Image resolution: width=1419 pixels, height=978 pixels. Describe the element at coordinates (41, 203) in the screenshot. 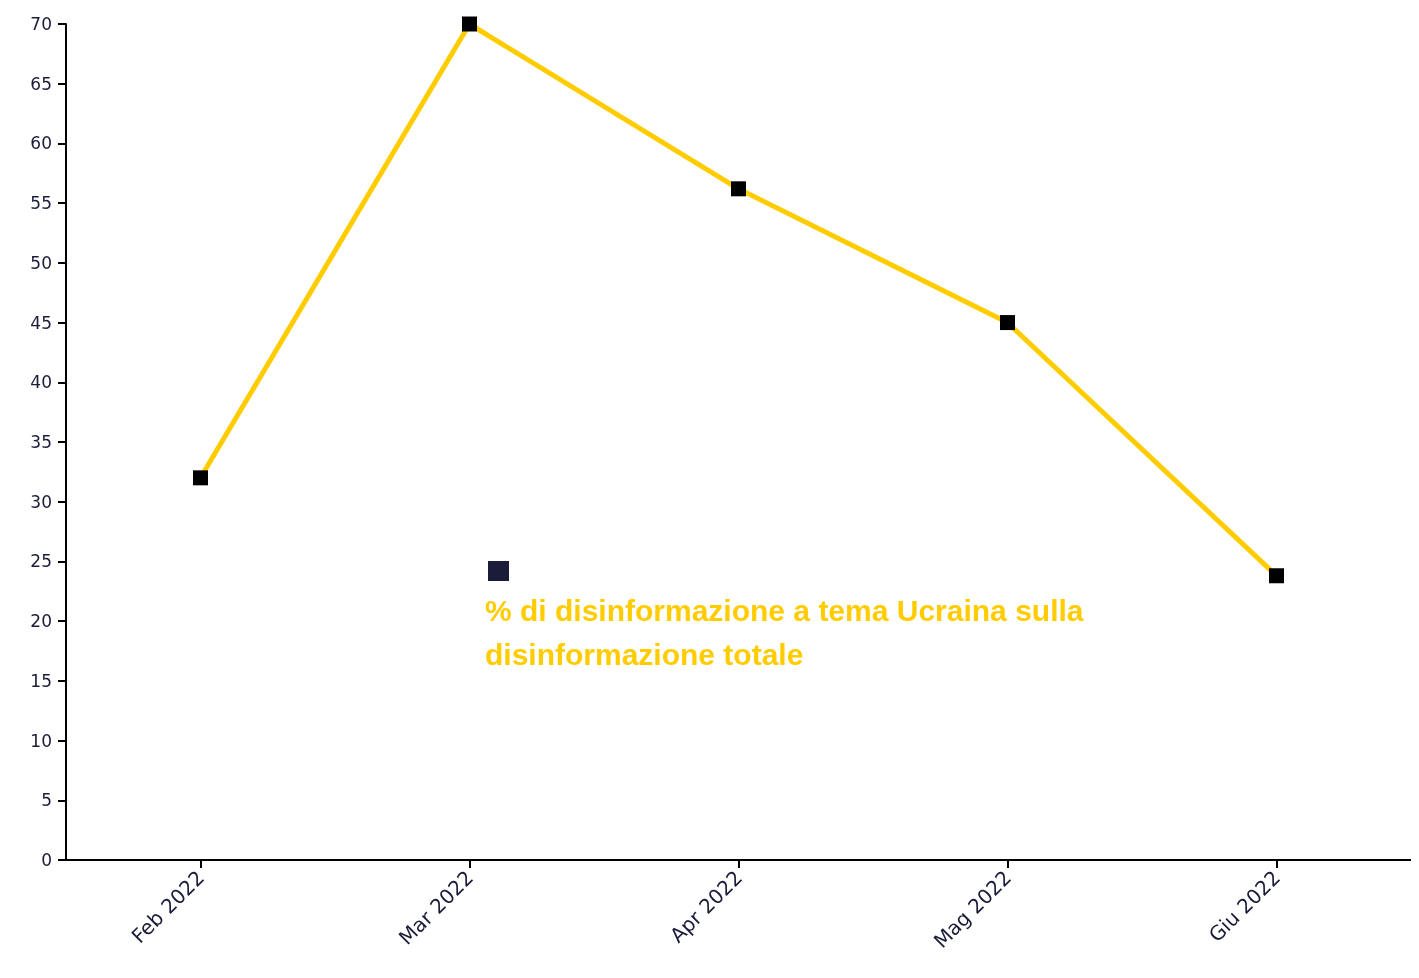

I see `y-tick-label: 55` at that location.